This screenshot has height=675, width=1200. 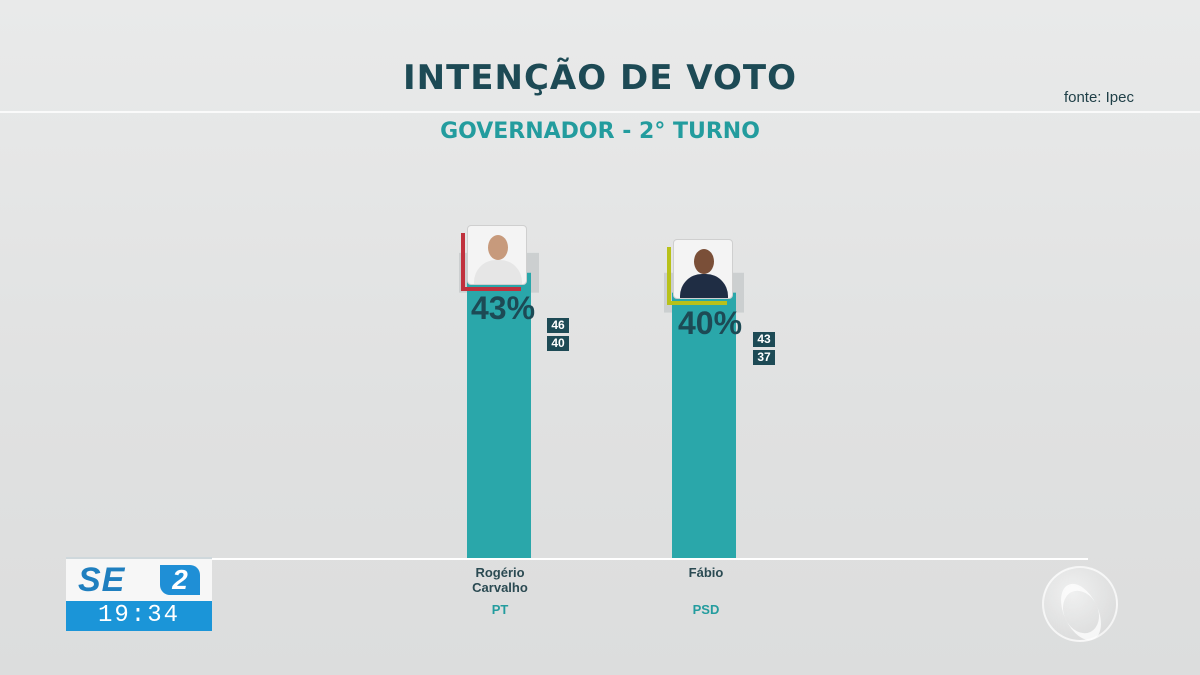 I want to click on logo-top-panel: SE 2, so click(x=139, y=579).